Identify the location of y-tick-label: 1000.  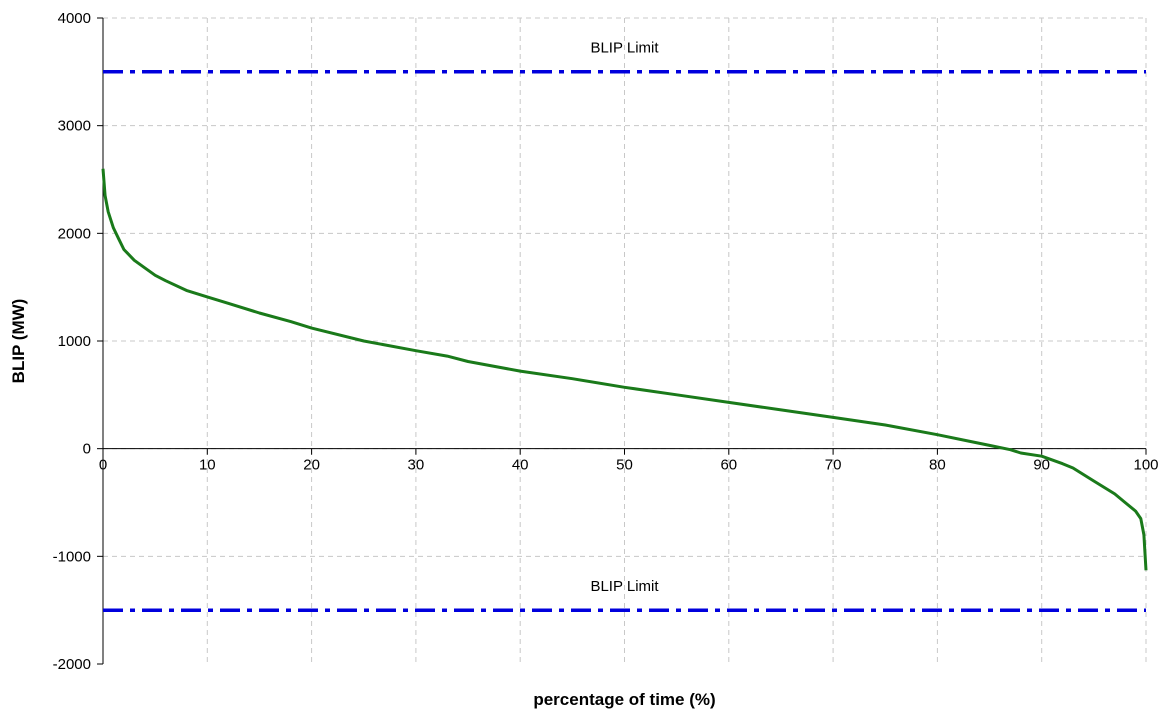
(74, 341).